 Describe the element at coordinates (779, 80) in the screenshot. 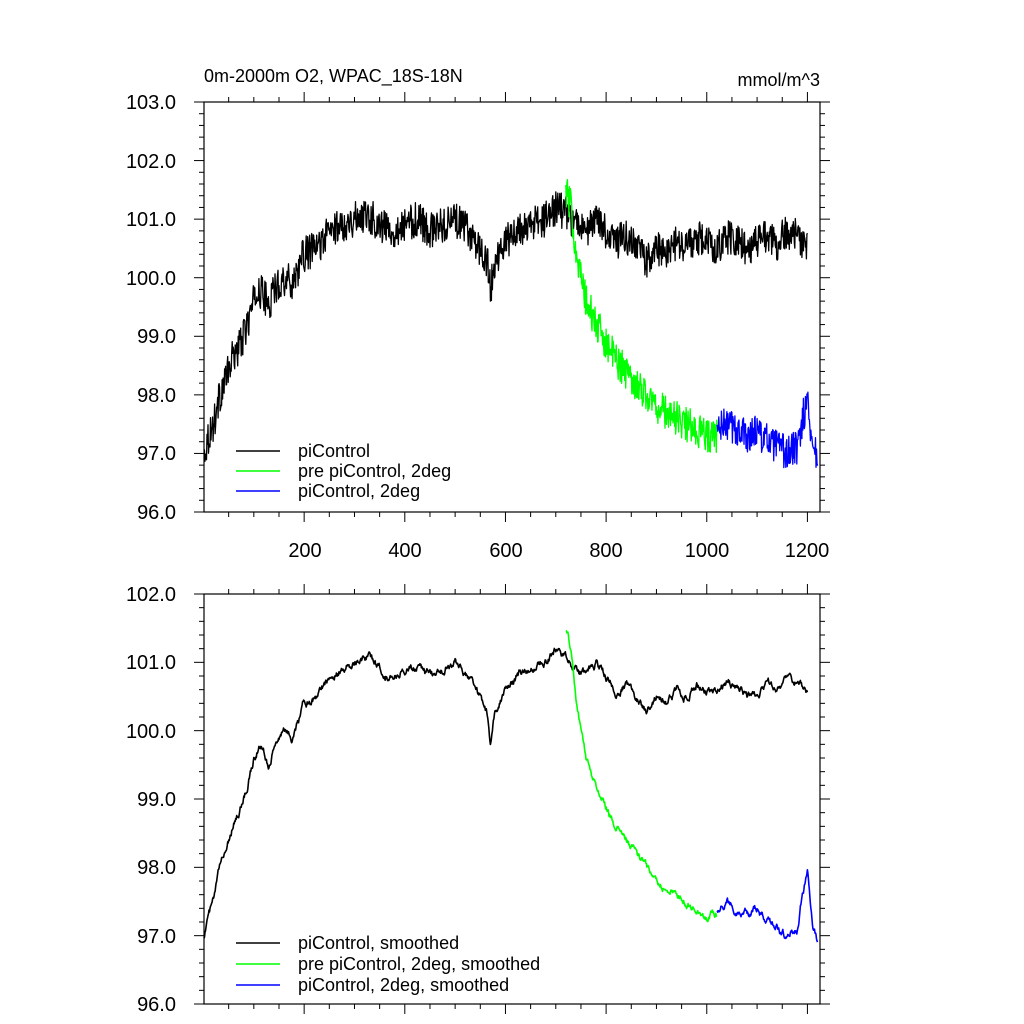

I see `units-label: mmol/m^3` at that location.